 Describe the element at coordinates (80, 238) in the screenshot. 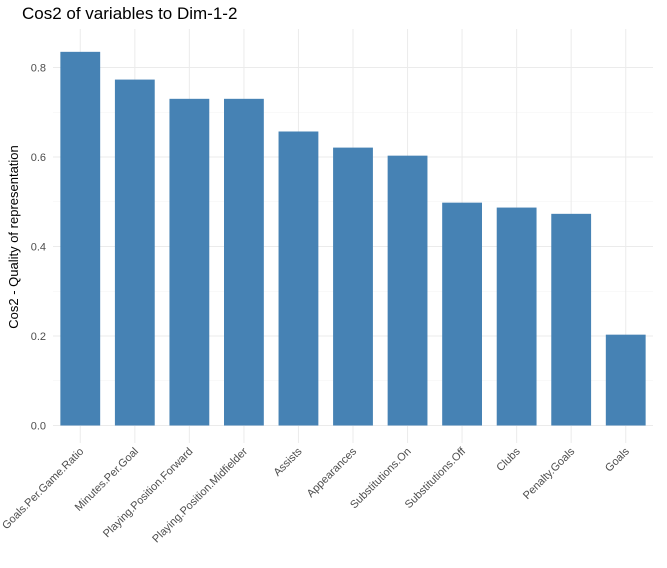

I see `bar-Goals.Per.Game.Ratio` at that location.